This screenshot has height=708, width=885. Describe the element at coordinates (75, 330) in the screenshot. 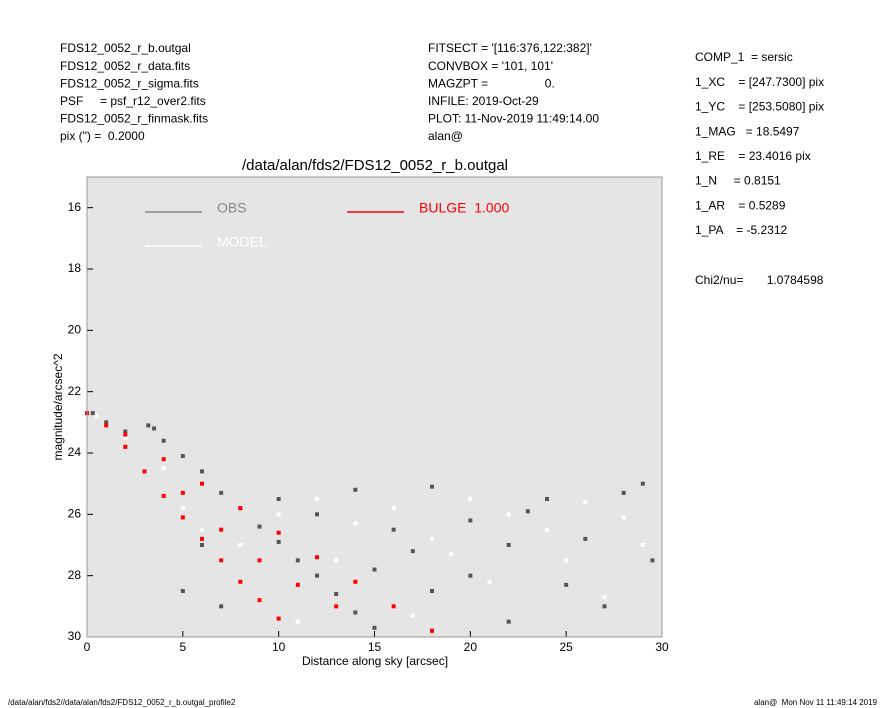

I see `y-tick-label: 20` at that location.